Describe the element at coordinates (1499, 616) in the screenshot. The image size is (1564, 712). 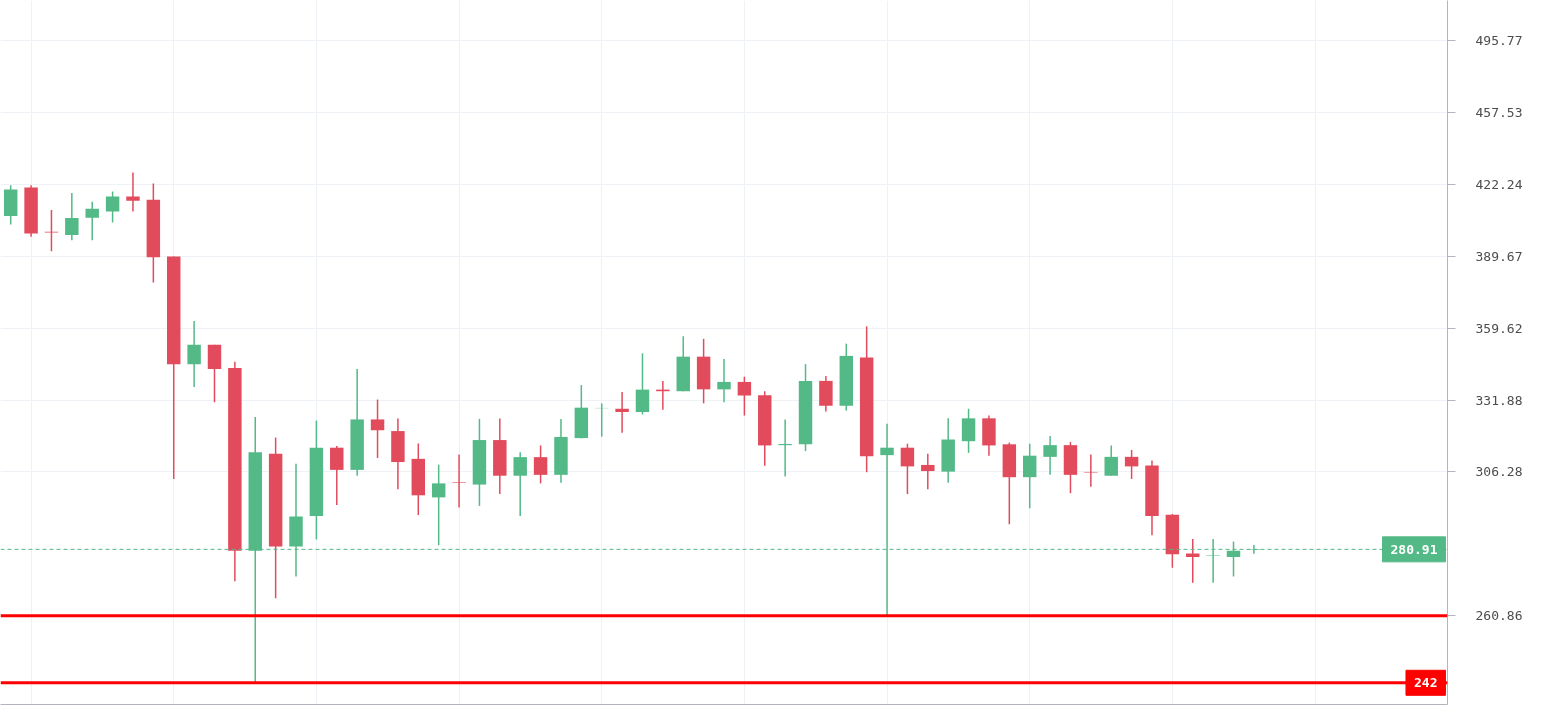
I see `y-tick-label: 260.86` at that location.